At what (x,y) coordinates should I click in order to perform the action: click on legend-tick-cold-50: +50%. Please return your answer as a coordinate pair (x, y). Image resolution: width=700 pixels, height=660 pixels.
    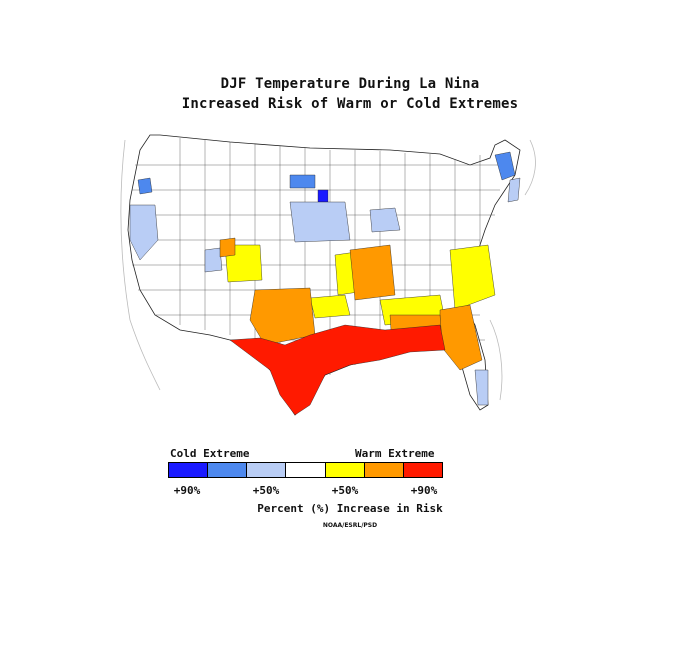
    Looking at the image, I should click on (266, 490).